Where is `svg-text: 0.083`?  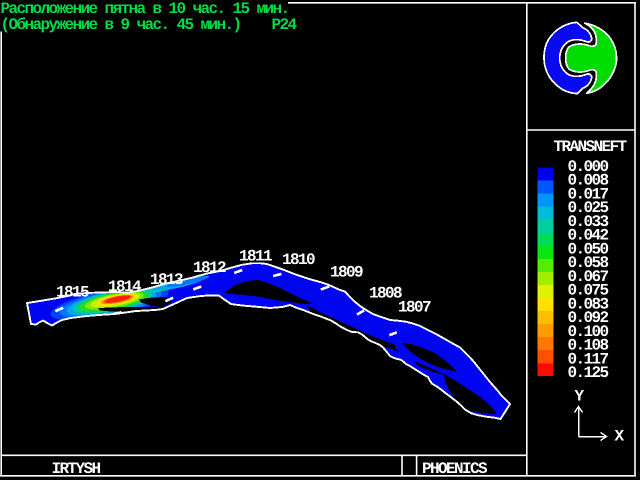
svg-text: 0.083 is located at coordinates (588, 304).